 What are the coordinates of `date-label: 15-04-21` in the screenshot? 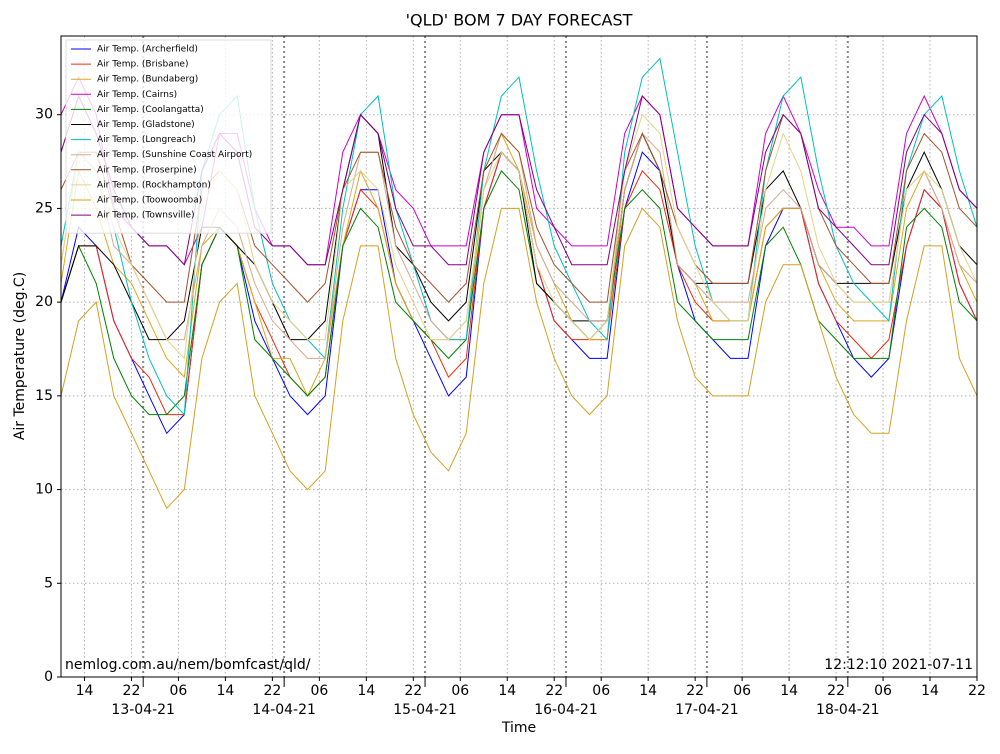 It's located at (425, 710).